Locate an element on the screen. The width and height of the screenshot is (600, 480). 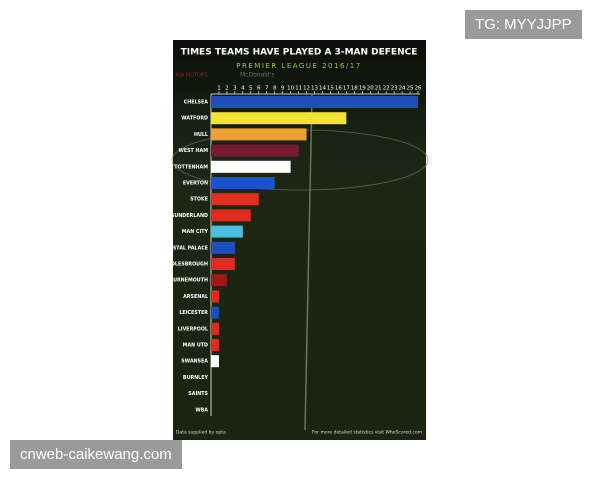
y-tick-label: HULL is located at coordinates (201, 135).